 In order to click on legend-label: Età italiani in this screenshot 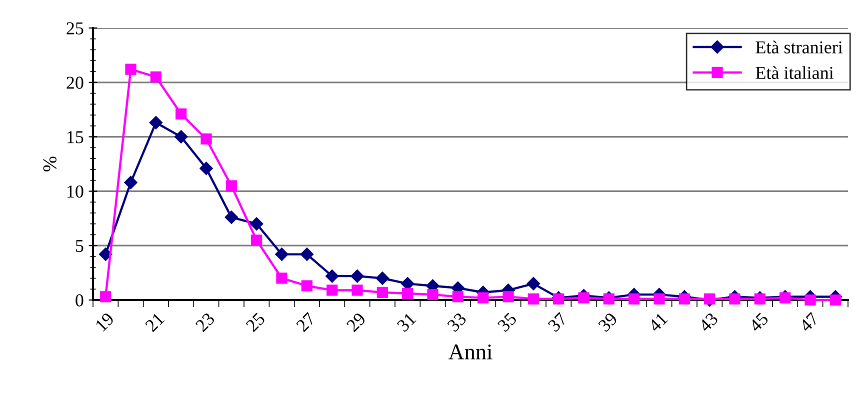, I will do `click(795, 72)`.